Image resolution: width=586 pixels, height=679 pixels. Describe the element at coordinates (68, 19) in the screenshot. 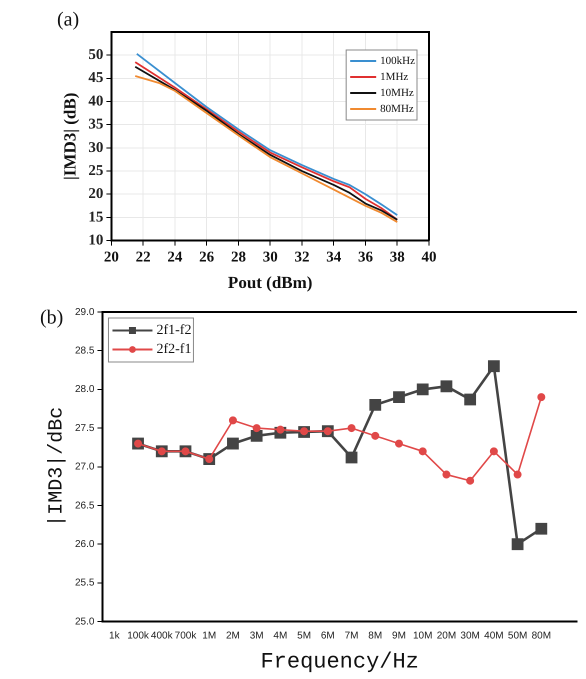

I see `chart-title: (a)` at that location.